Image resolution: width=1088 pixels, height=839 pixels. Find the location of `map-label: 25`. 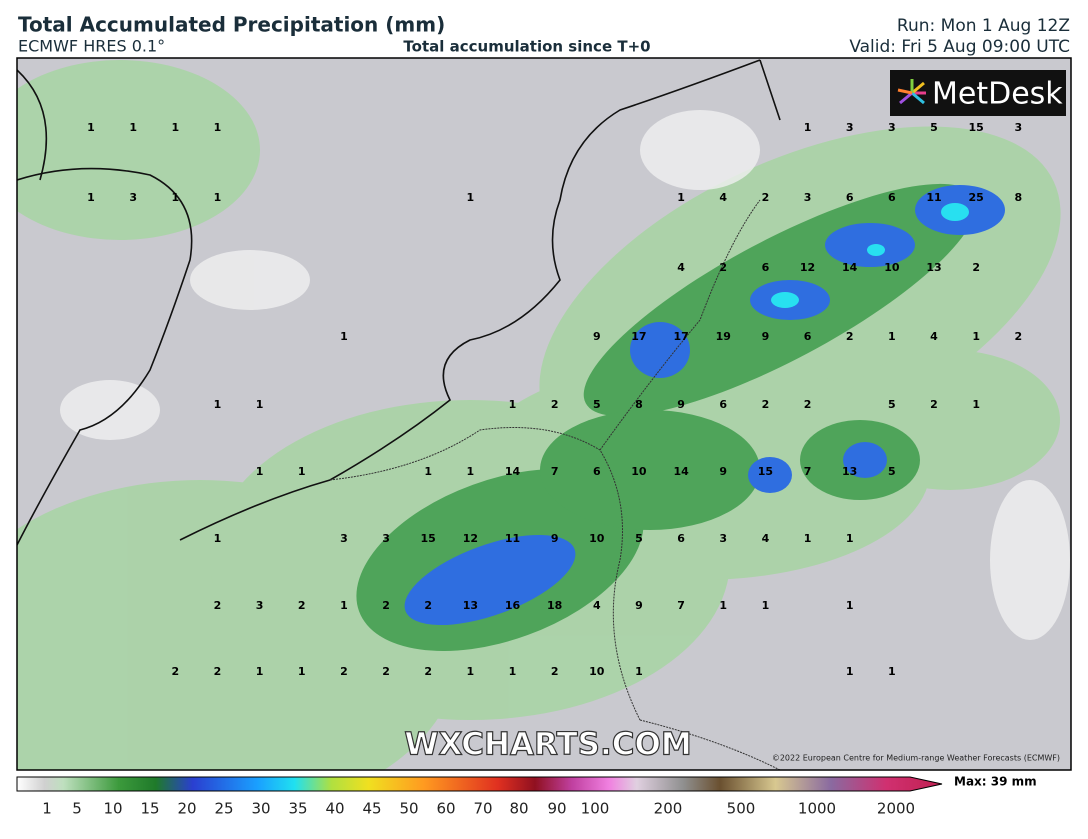

map-label: 25 is located at coordinates (975, 197).